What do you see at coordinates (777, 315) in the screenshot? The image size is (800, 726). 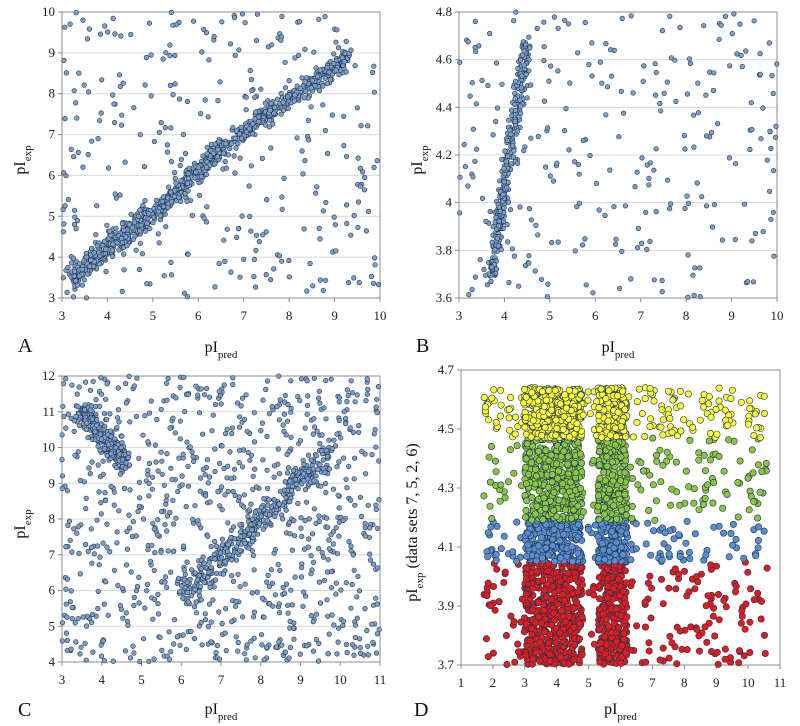 I see `x-tick-label: 10` at bounding box center [777, 315].